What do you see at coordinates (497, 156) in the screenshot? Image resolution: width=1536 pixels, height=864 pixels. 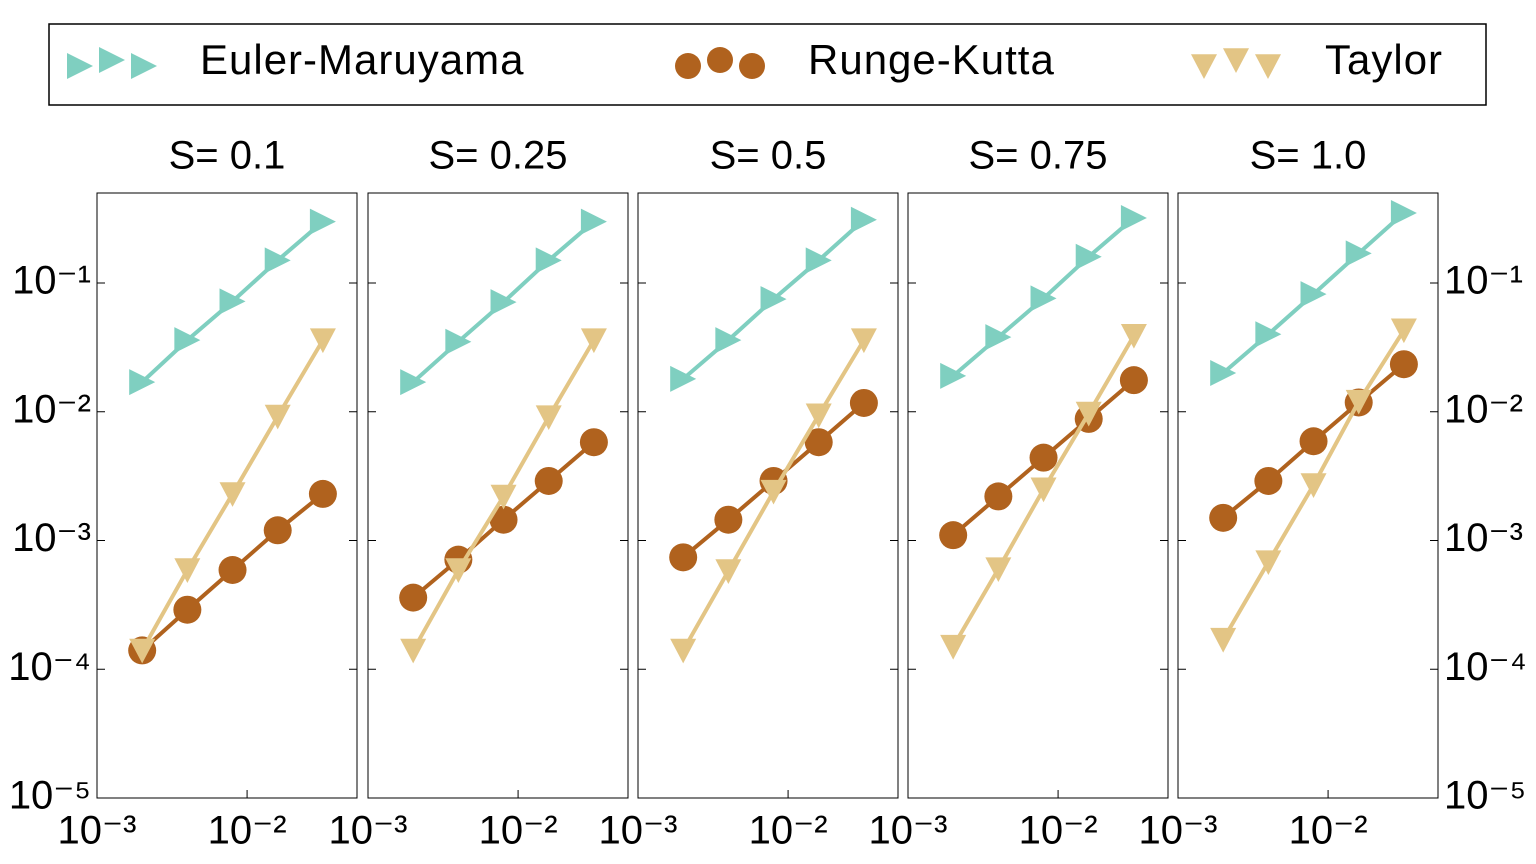 I see `panel-title: S= 0.25` at bounding box center [497, 156].